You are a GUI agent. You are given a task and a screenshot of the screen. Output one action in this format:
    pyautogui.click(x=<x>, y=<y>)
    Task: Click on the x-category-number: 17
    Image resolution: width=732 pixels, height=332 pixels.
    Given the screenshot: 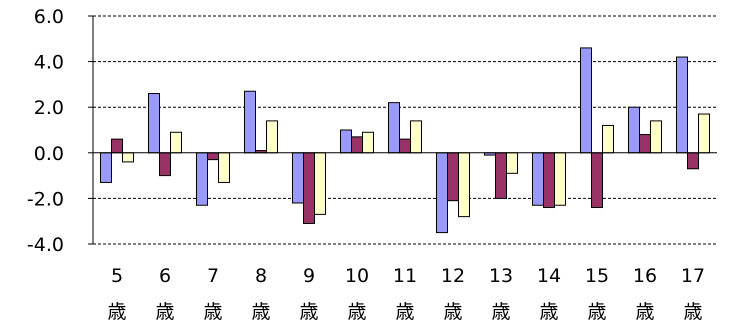 What is the action you would take?
    pyautogui.click(x=693, y=276)
    